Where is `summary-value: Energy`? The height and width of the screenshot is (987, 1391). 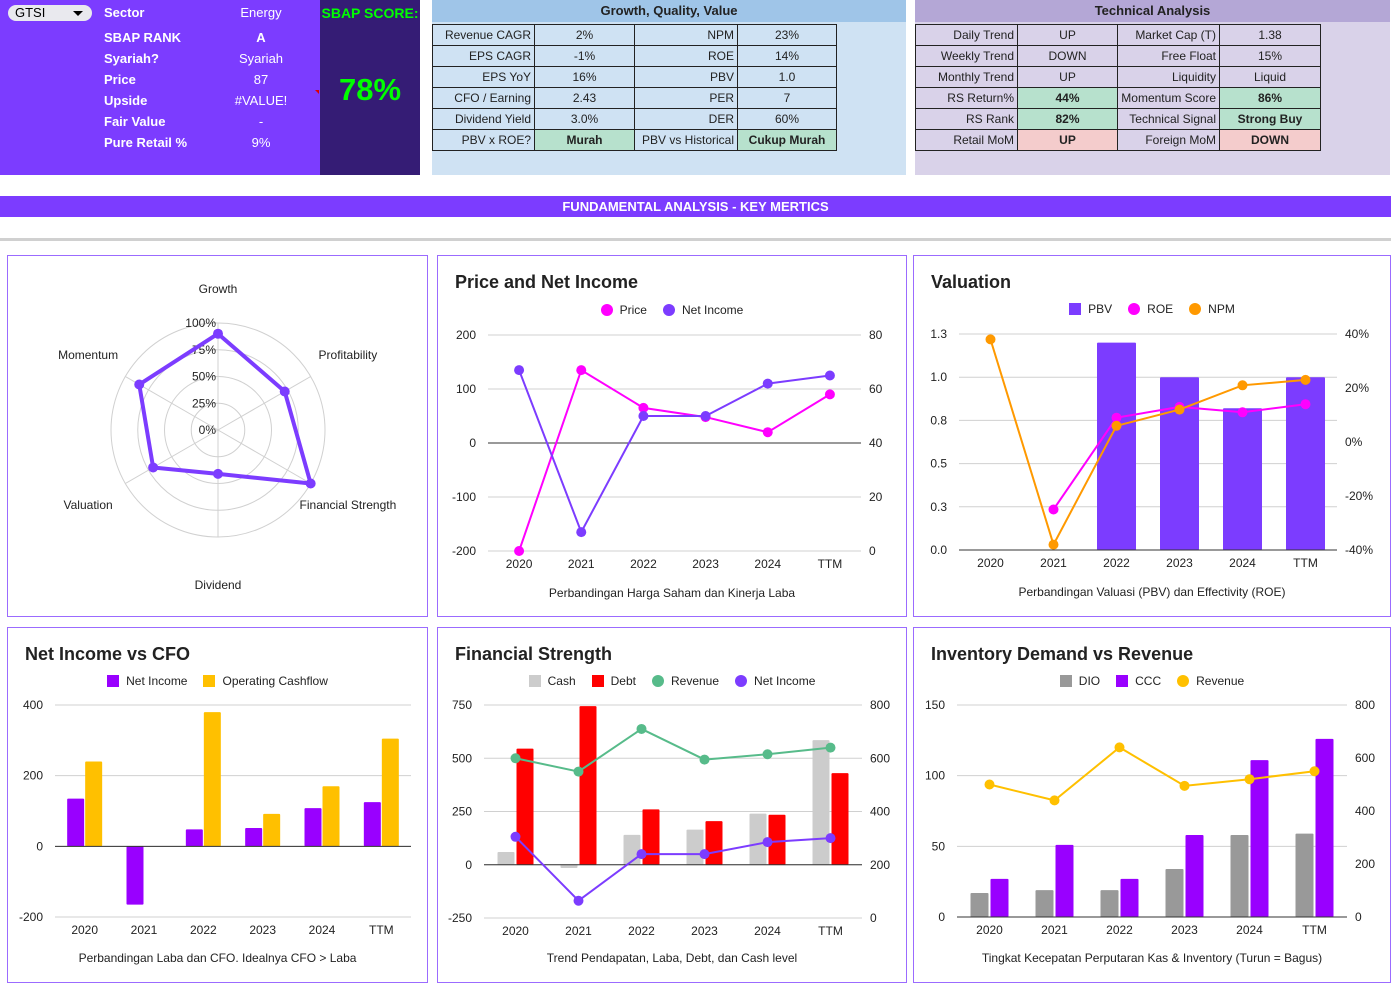 summary-value: Energy is located at coordinates (261, 12).